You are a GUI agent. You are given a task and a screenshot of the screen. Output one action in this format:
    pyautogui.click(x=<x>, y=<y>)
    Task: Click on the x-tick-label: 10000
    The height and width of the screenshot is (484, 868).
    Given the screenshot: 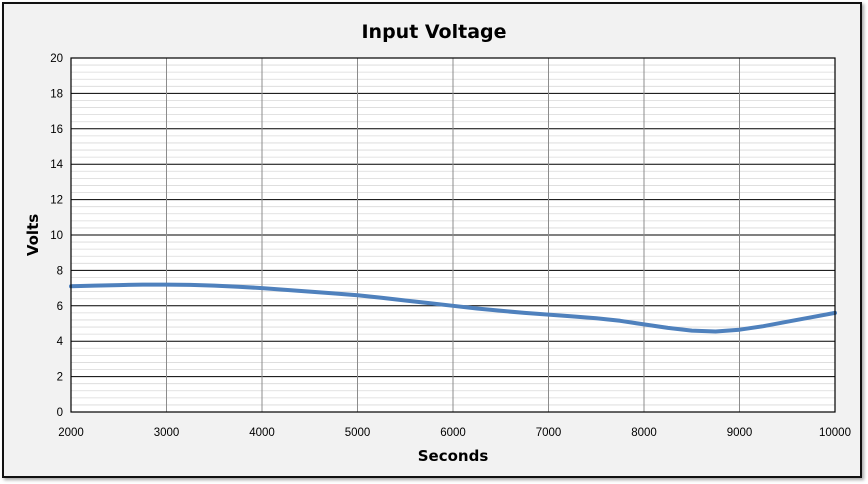 What is the action you would take?
    pyautogui.click(x=835, y=433)
    